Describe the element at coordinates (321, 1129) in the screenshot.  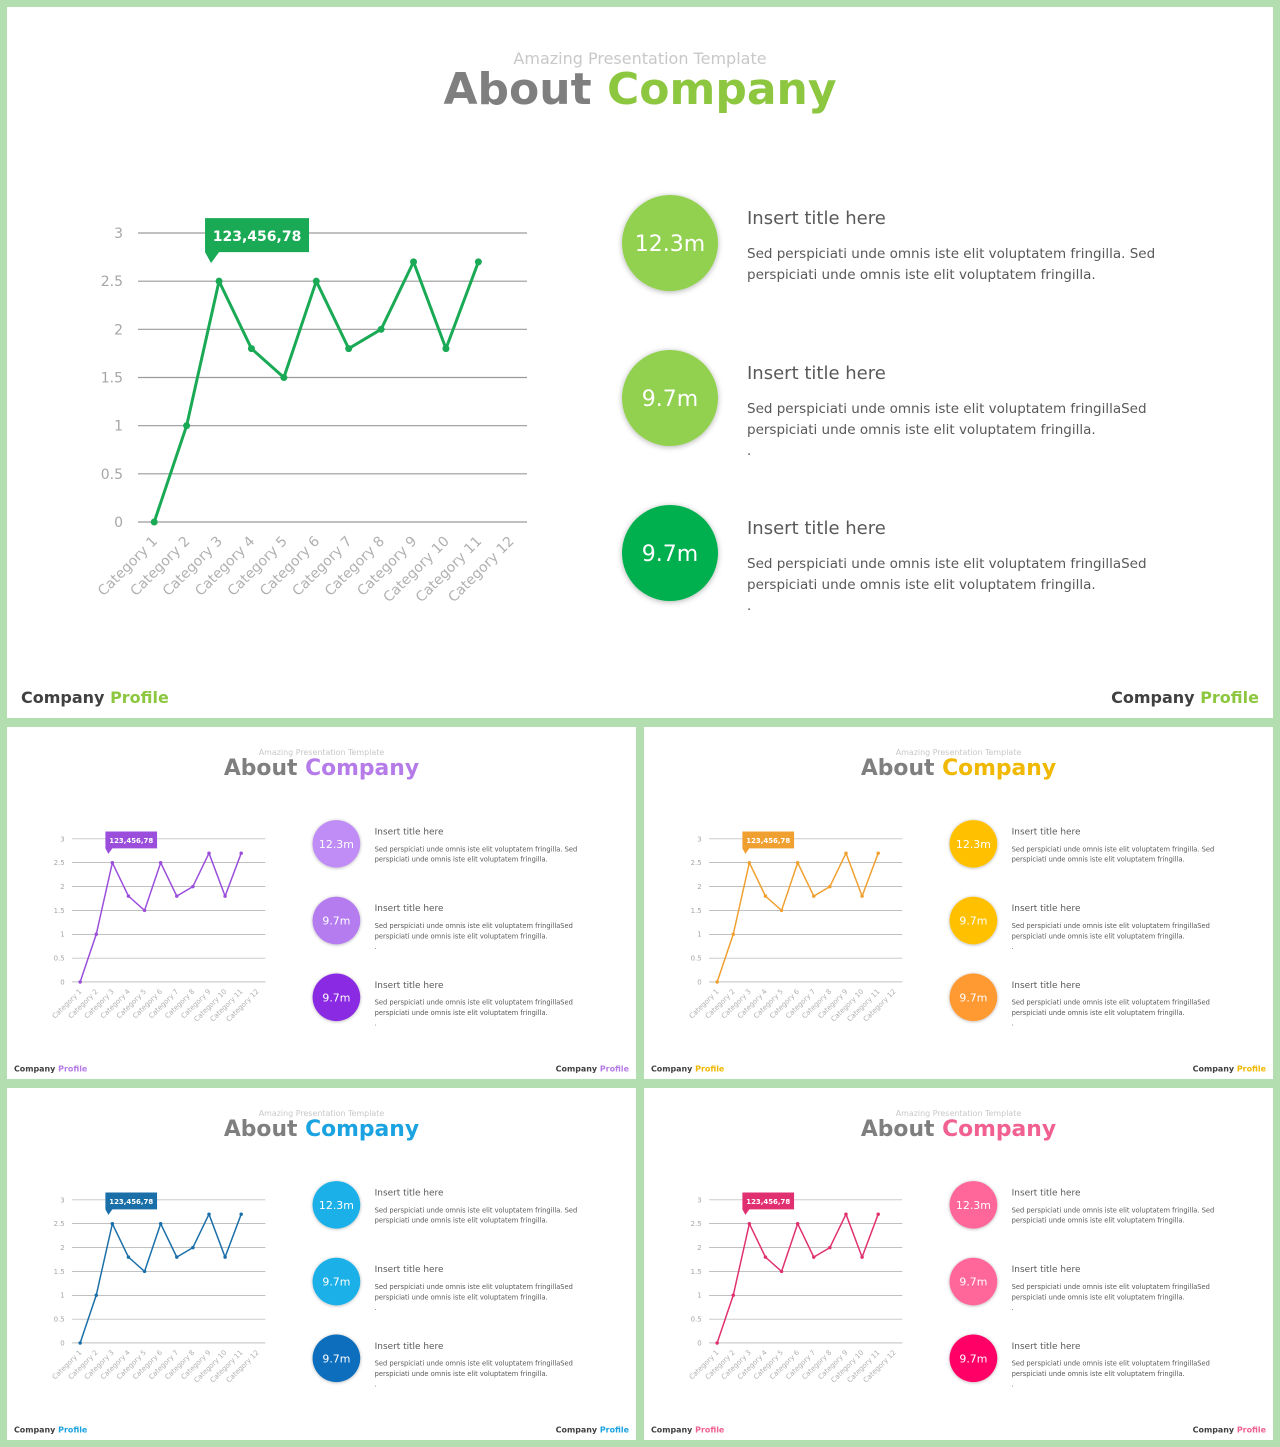
I see `title: About Company` at that location.